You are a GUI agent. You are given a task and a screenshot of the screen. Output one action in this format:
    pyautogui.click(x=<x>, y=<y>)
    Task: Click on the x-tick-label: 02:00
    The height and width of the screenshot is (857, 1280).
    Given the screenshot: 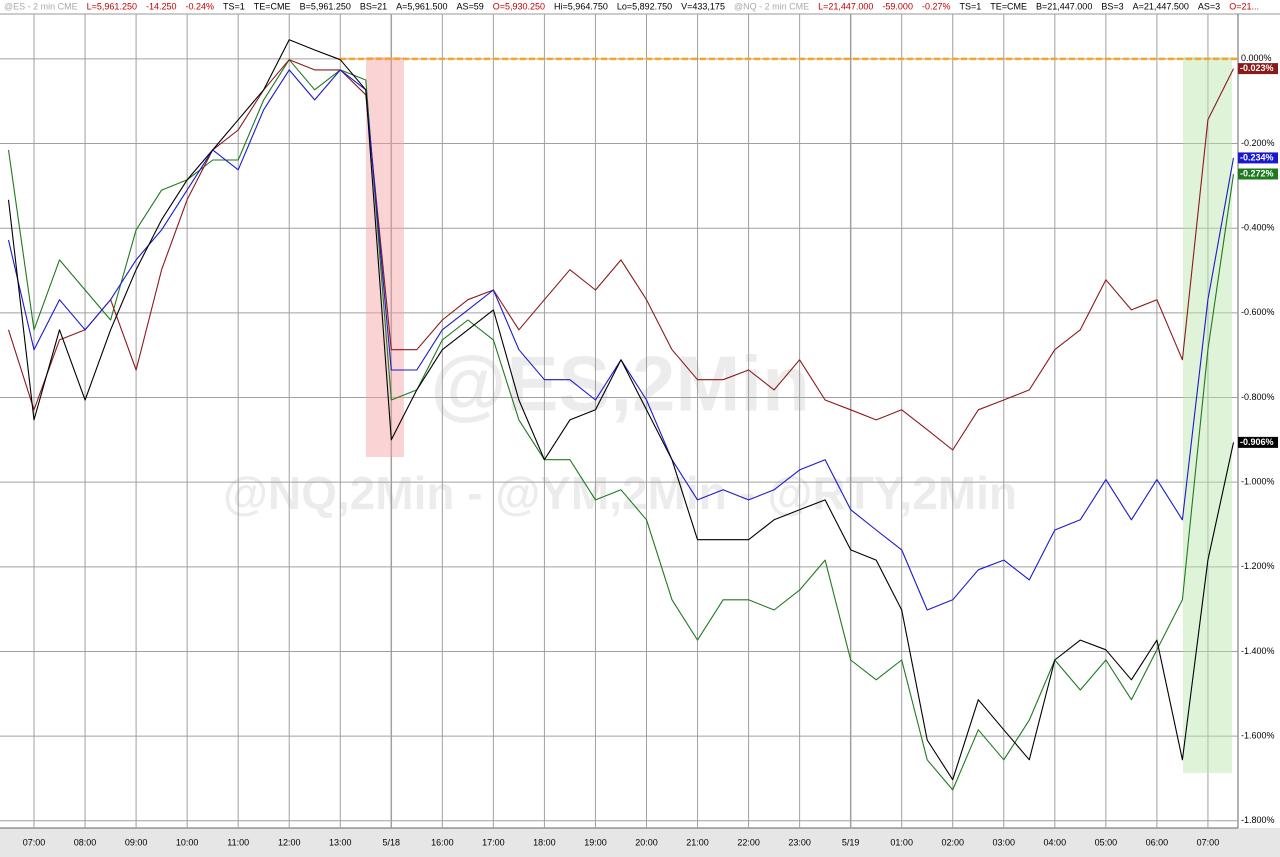 What is the action you would take?
    pyautogui.click(x=952, y=842)
    